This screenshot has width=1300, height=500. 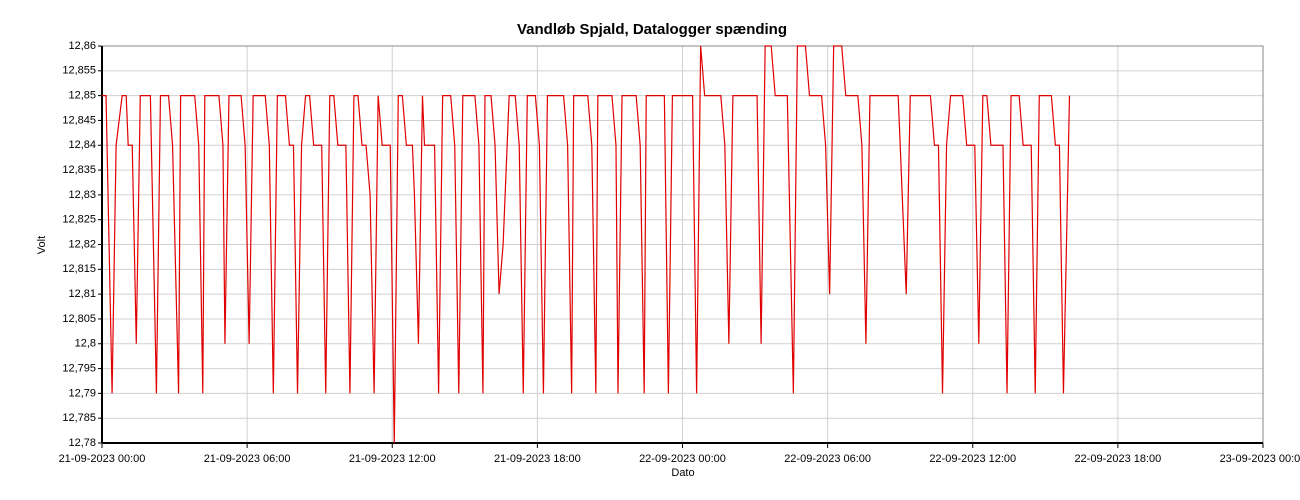 What do you see at coordinates (79, 418) in the screenshot?
I see `y-tick-label: 12,785` at bounding box center [79, 418].